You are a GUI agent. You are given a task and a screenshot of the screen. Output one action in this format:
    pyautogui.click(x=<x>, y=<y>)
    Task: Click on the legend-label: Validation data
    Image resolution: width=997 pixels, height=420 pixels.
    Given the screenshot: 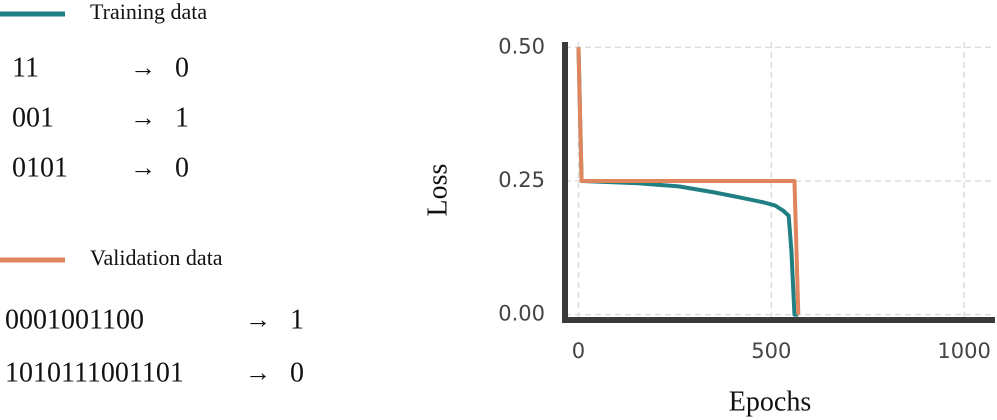 What is the action you would take?
    pyautogui.click(x=156, y=257)
    